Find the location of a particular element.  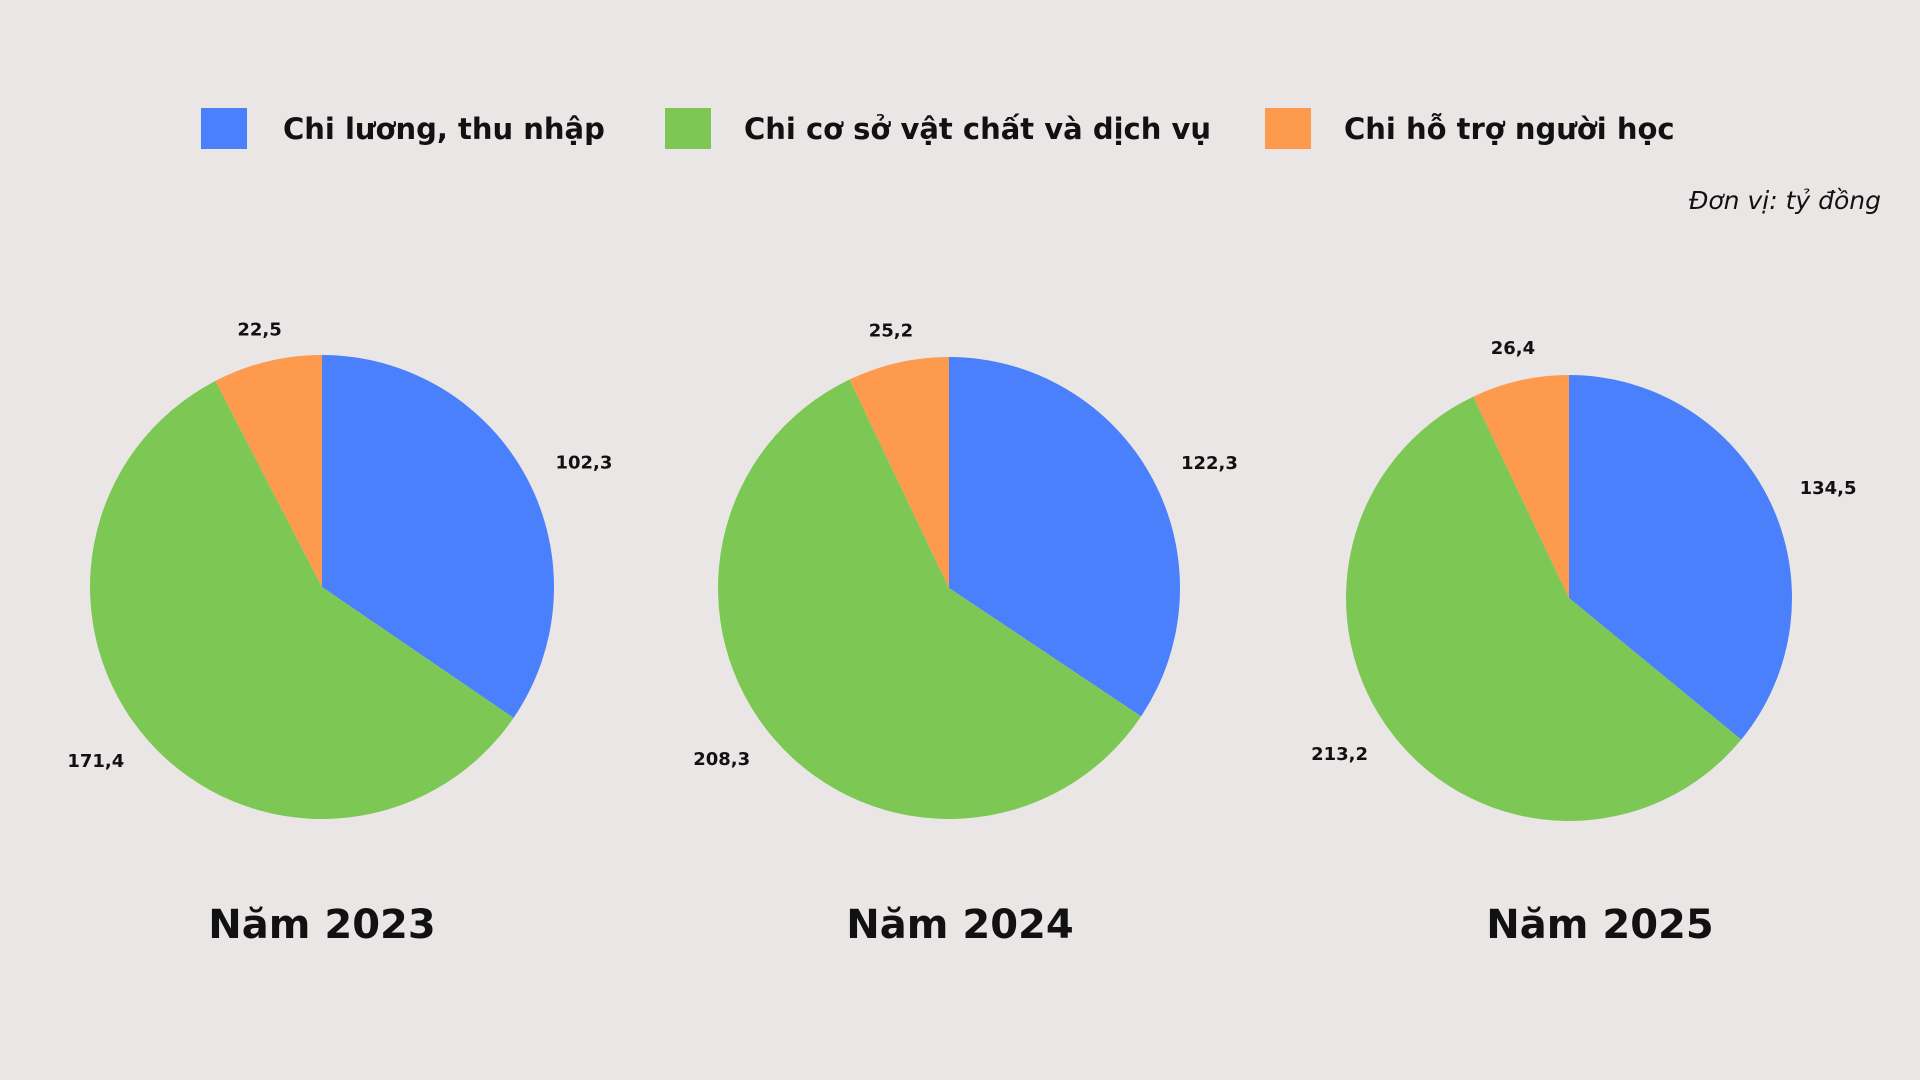

value-label: 171,4 is located at coordinates (95, 761).